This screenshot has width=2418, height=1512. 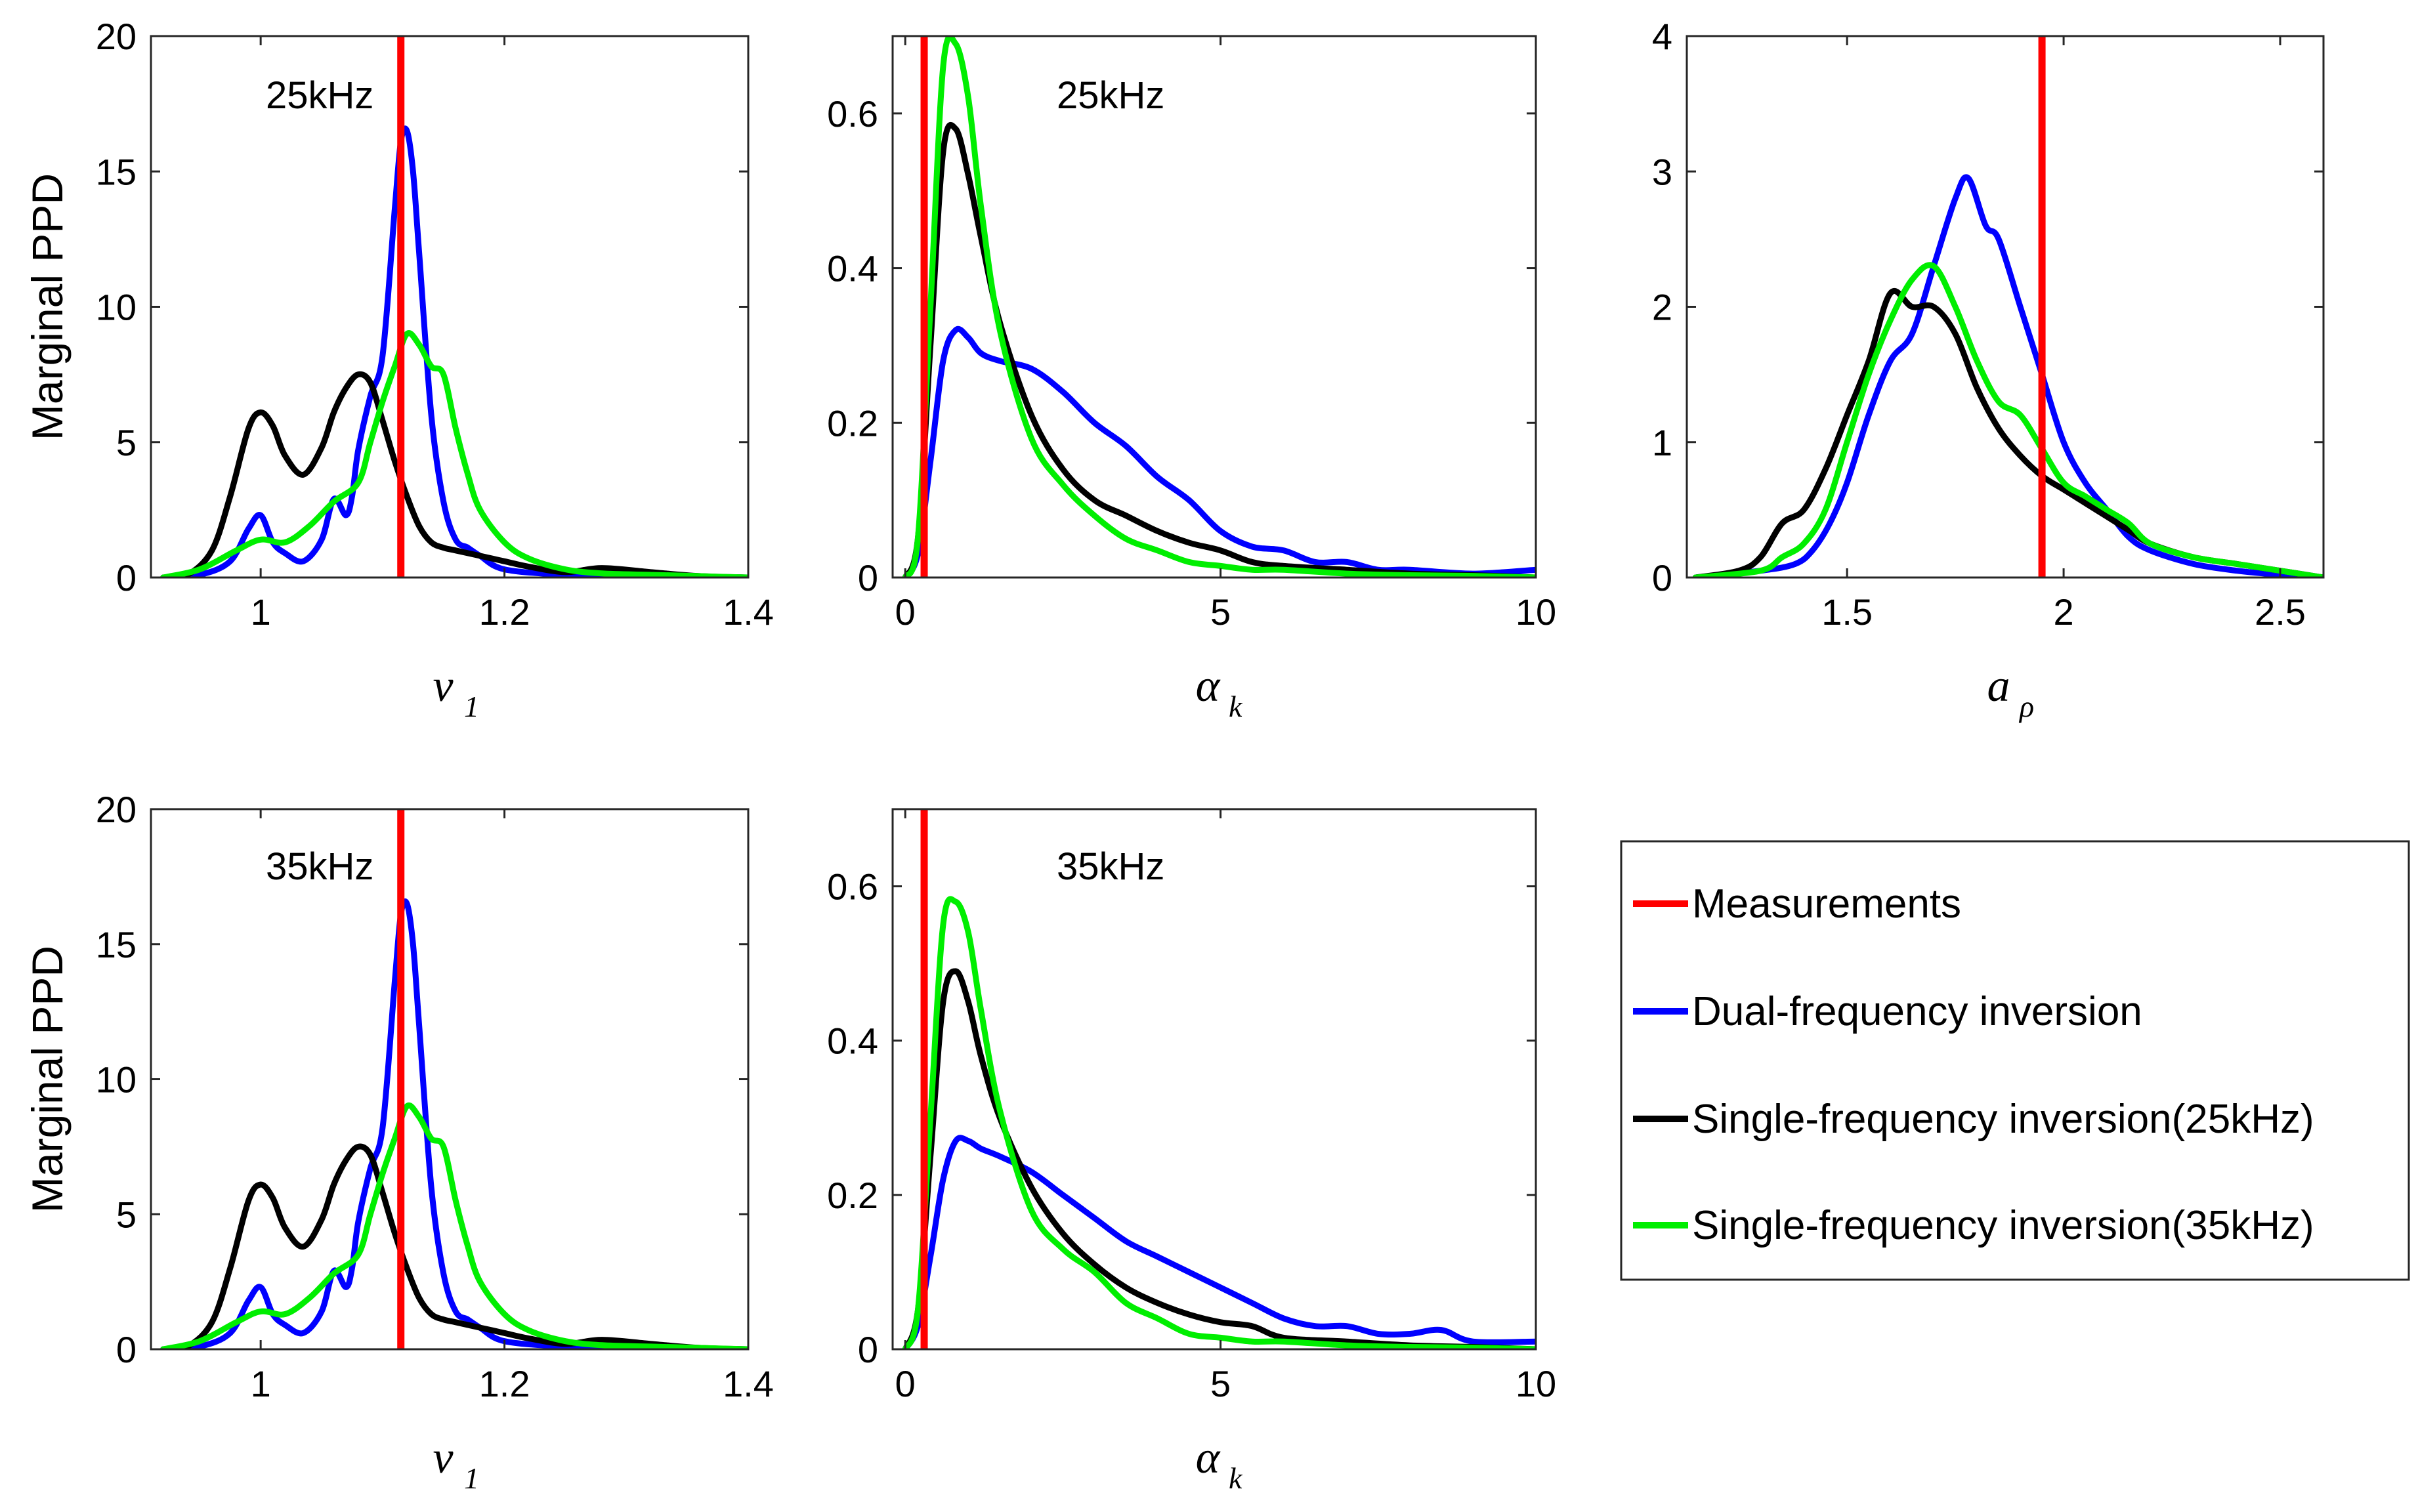 I want to click on x-tick-label: 2.5, so click(x=2280, y=612).